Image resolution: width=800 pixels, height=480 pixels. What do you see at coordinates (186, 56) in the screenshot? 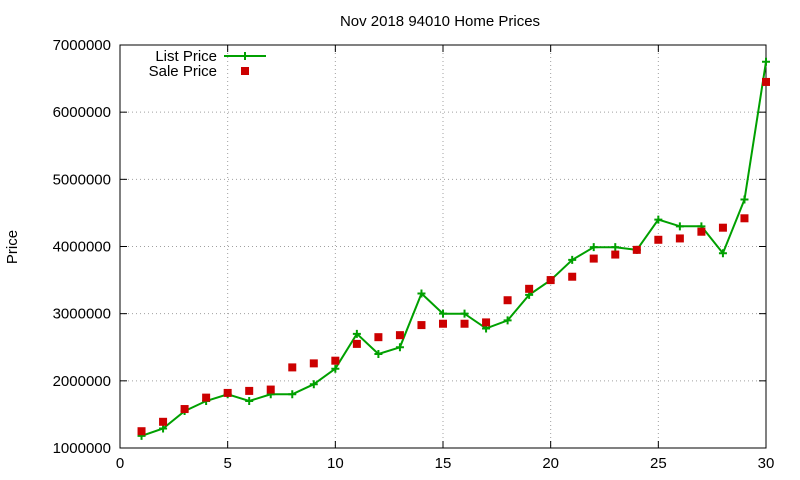
I see `legend-label-list-price: List Price` at bounding box center [186, 56].